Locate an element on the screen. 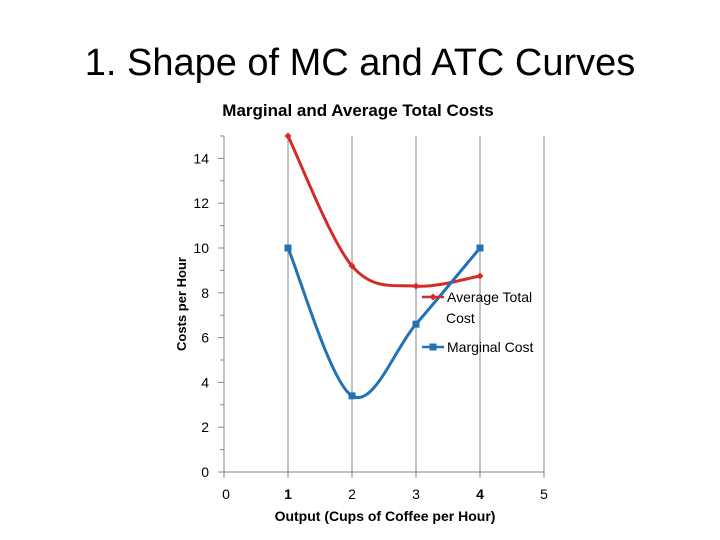  marginal-cost-legend-label-0: Marginal Cost is located at coordinates (490, 347).